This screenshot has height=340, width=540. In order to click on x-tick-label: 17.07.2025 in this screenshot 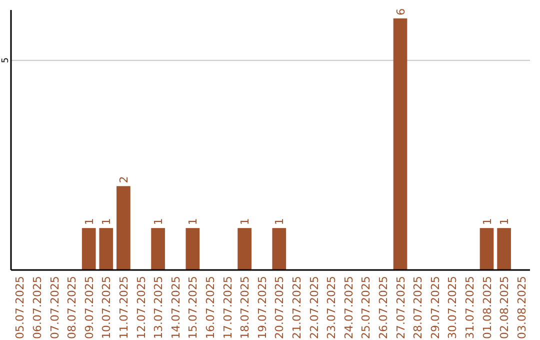, I will do `click(227, 307)`.